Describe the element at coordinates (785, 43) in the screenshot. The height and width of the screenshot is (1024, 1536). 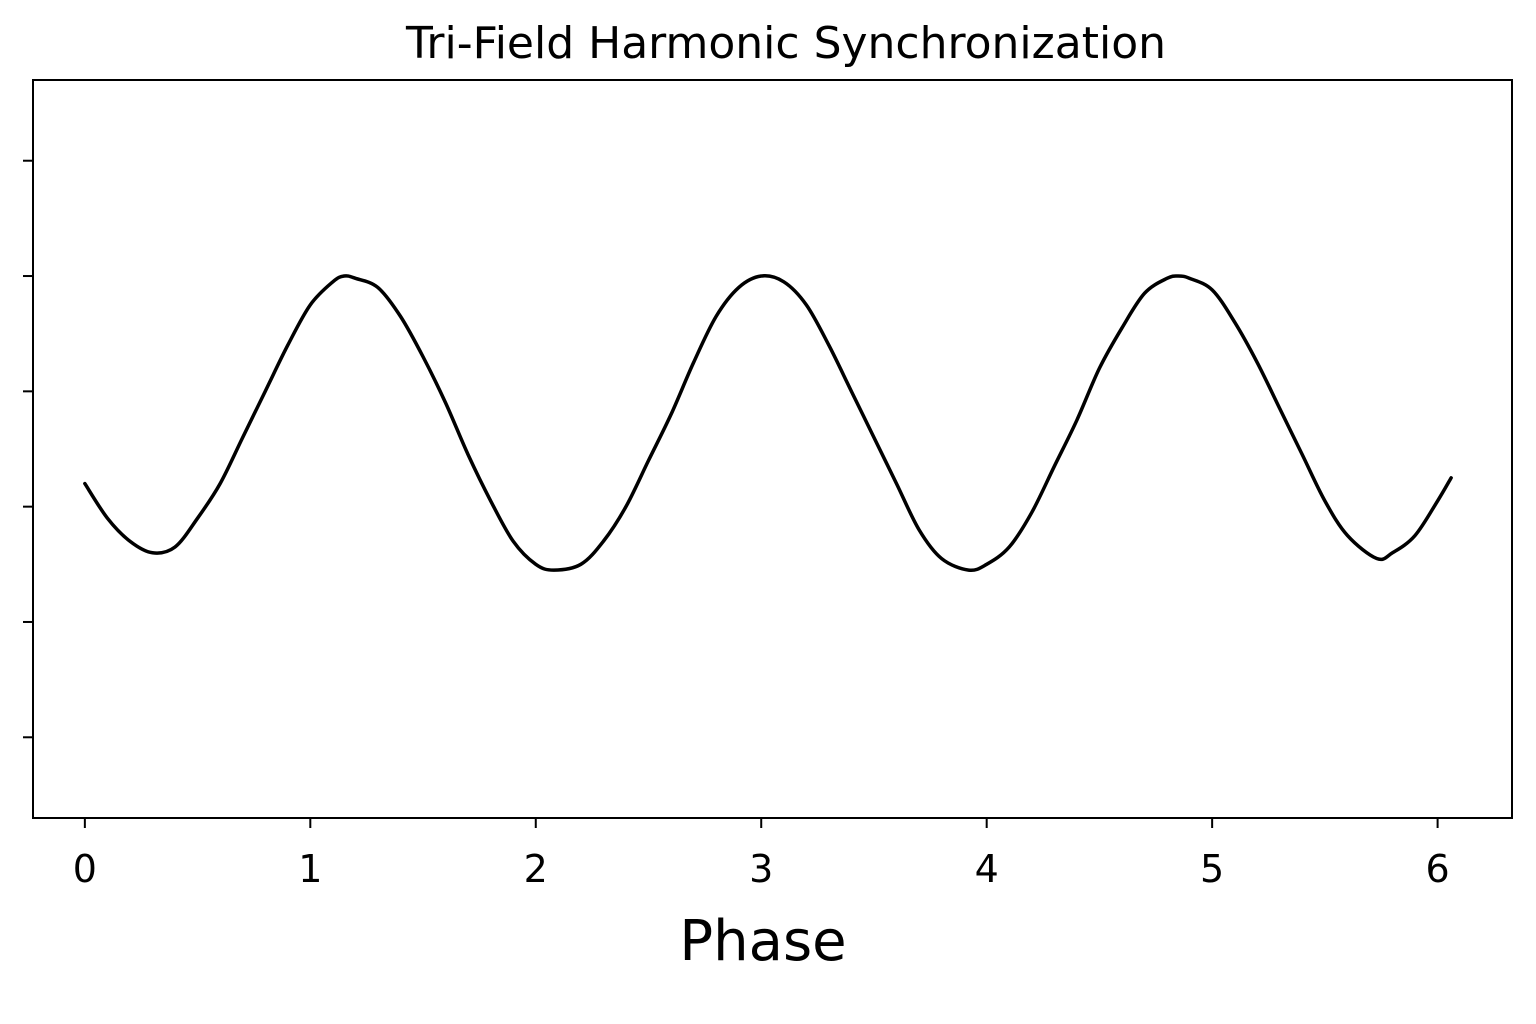
I see `chart-title: Tri-Field Harmonic Synchronization` at that location.